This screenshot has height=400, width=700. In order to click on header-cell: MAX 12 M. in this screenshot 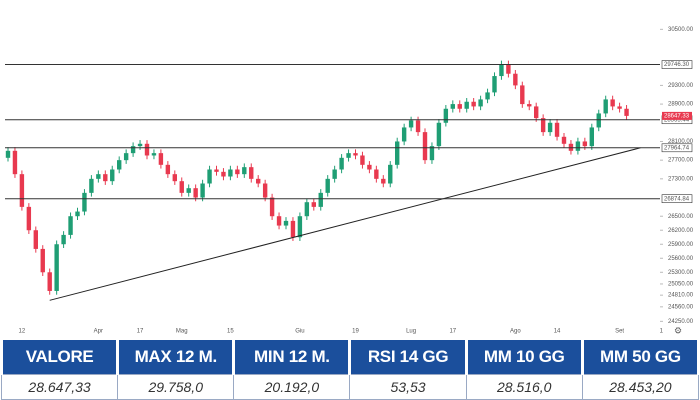, I will do `click(176, 357)`.